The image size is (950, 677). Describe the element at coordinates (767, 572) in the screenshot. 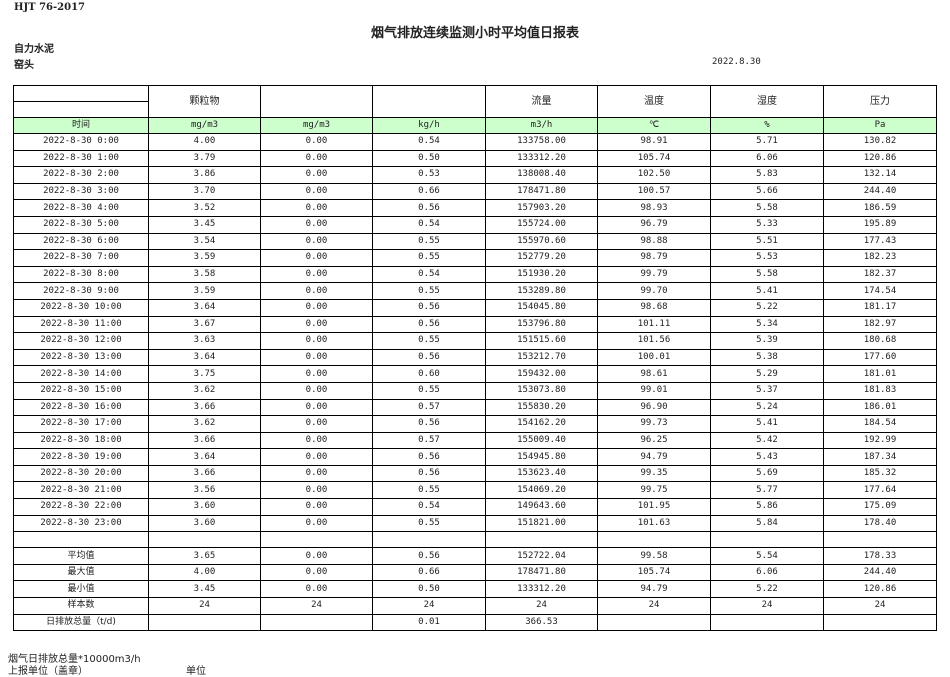

I see `value-cell: 6.06` at that location.